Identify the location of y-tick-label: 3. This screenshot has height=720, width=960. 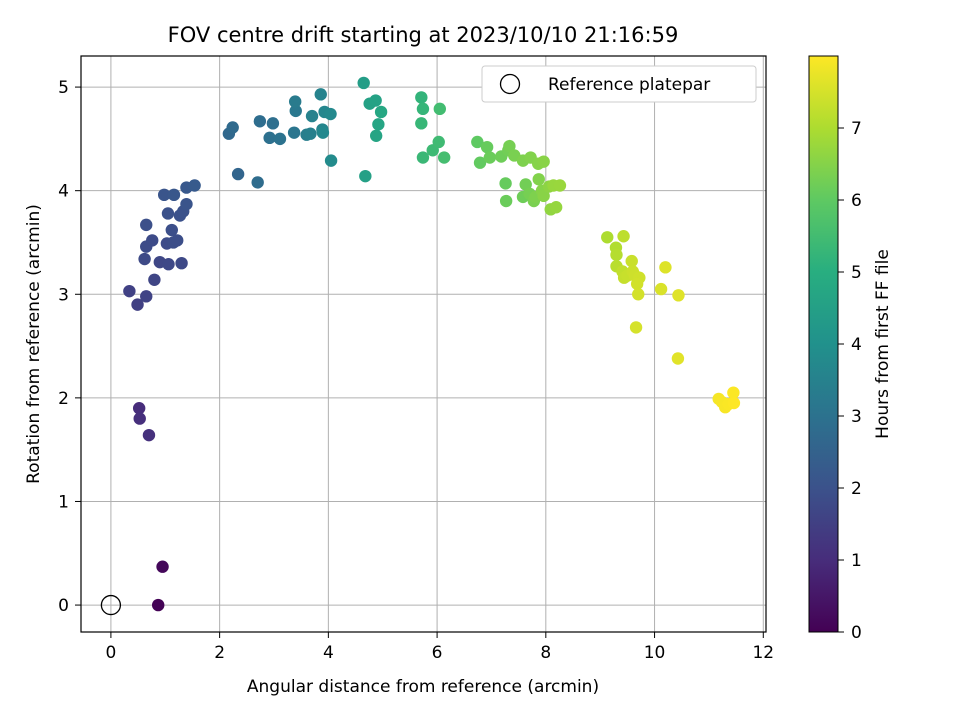
(63, 295).